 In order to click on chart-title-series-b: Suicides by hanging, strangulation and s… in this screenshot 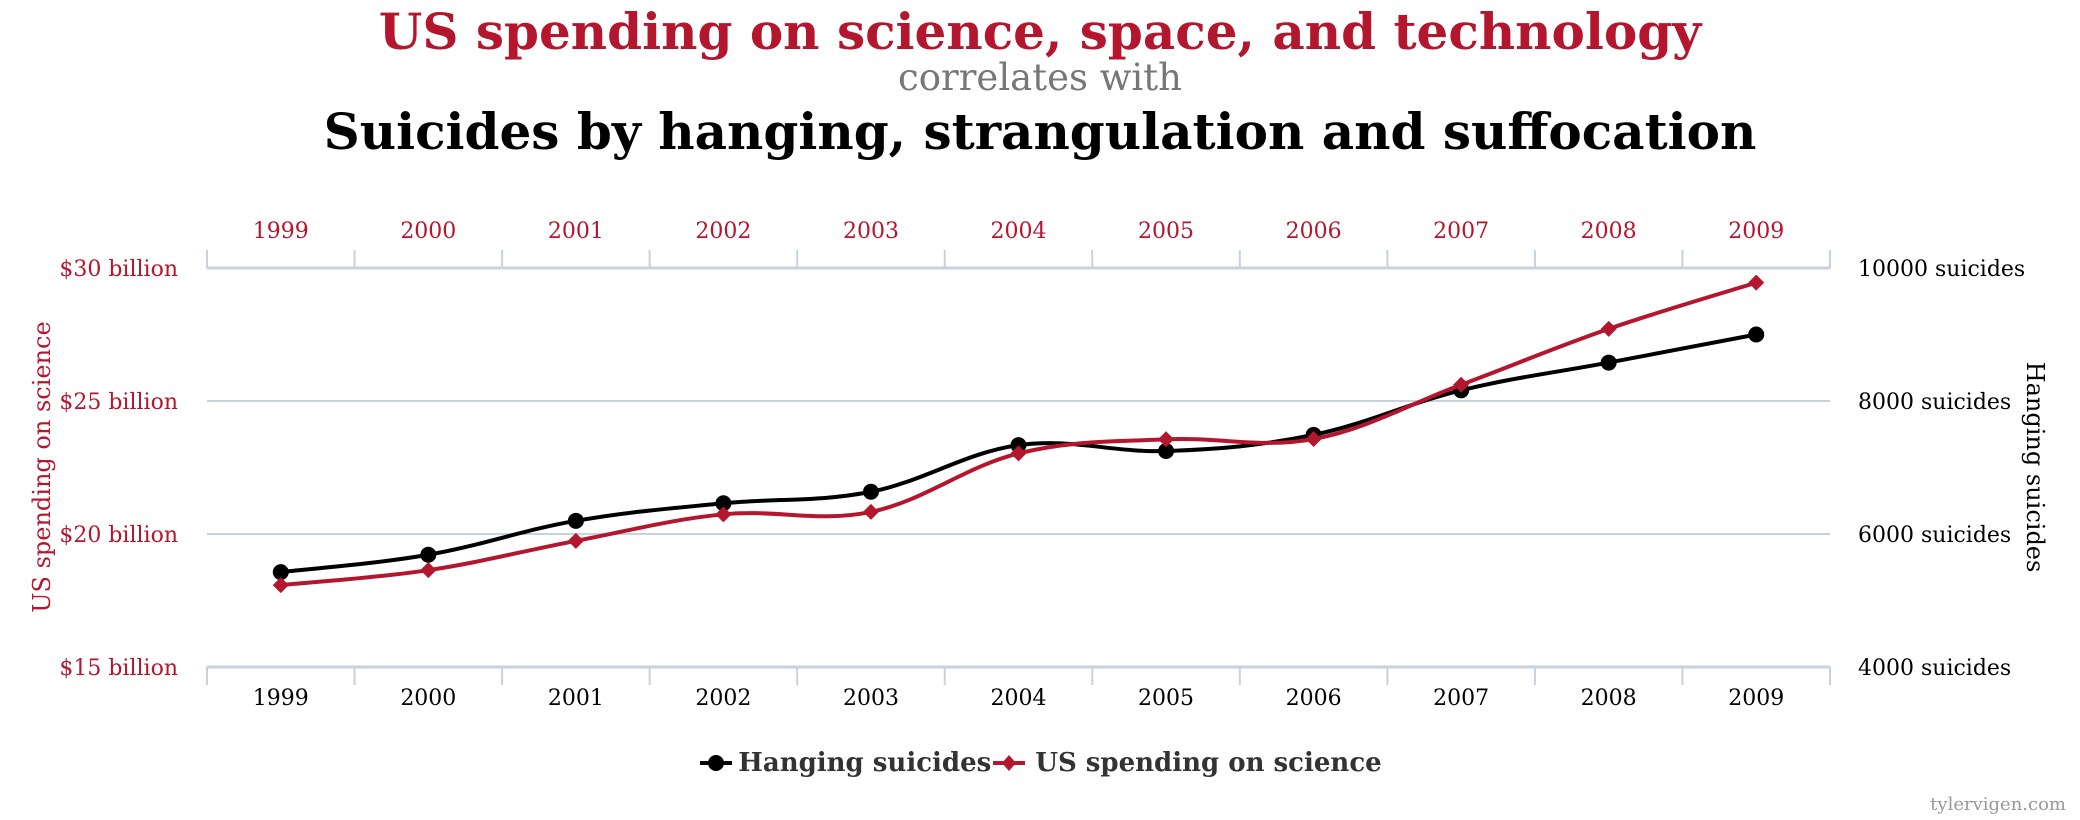, I will do `click(1040, 131)`.